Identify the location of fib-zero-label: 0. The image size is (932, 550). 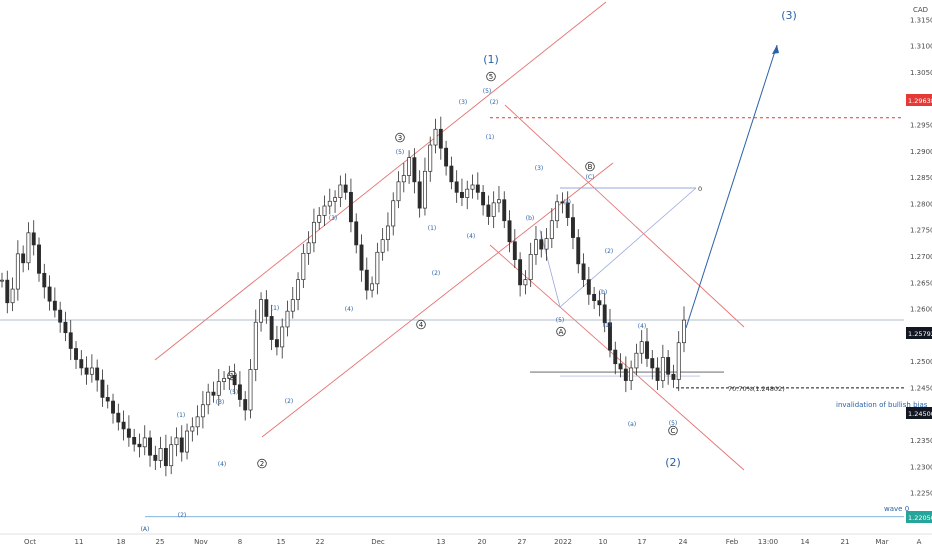
(700, 189).